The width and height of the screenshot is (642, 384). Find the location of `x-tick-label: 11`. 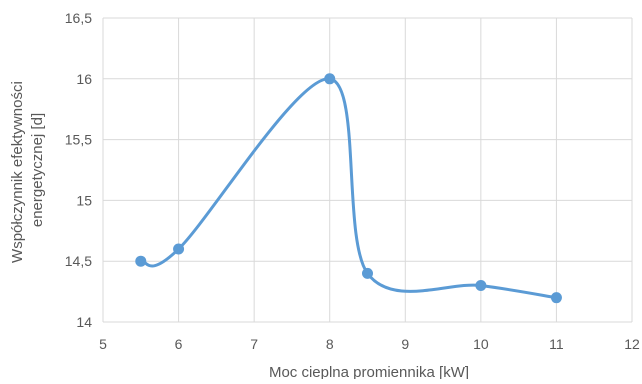

x-tick-label: 11 is located at coordinates (556, 344).